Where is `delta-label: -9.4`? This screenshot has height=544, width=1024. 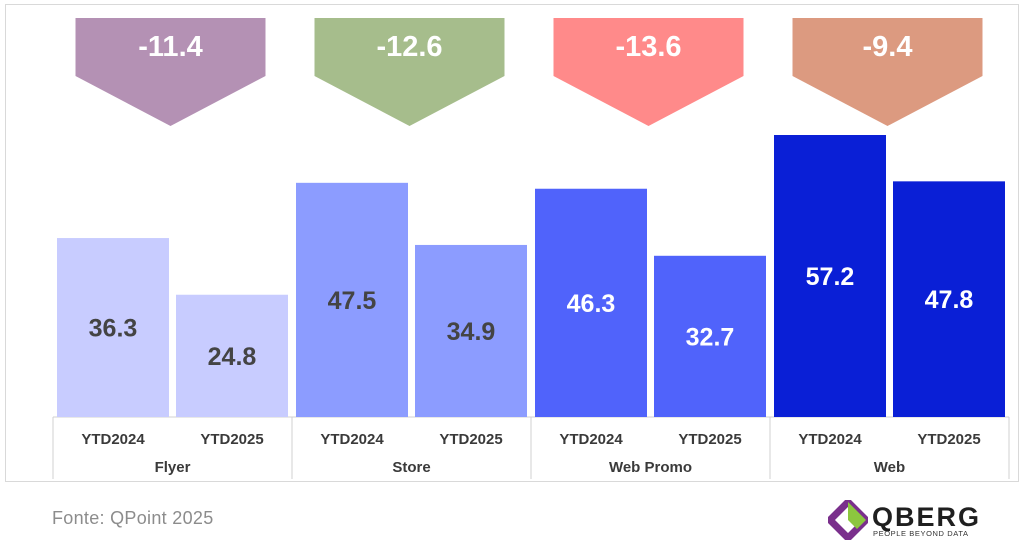 delta-label: -9.4 is located at coordinates (888, 47).